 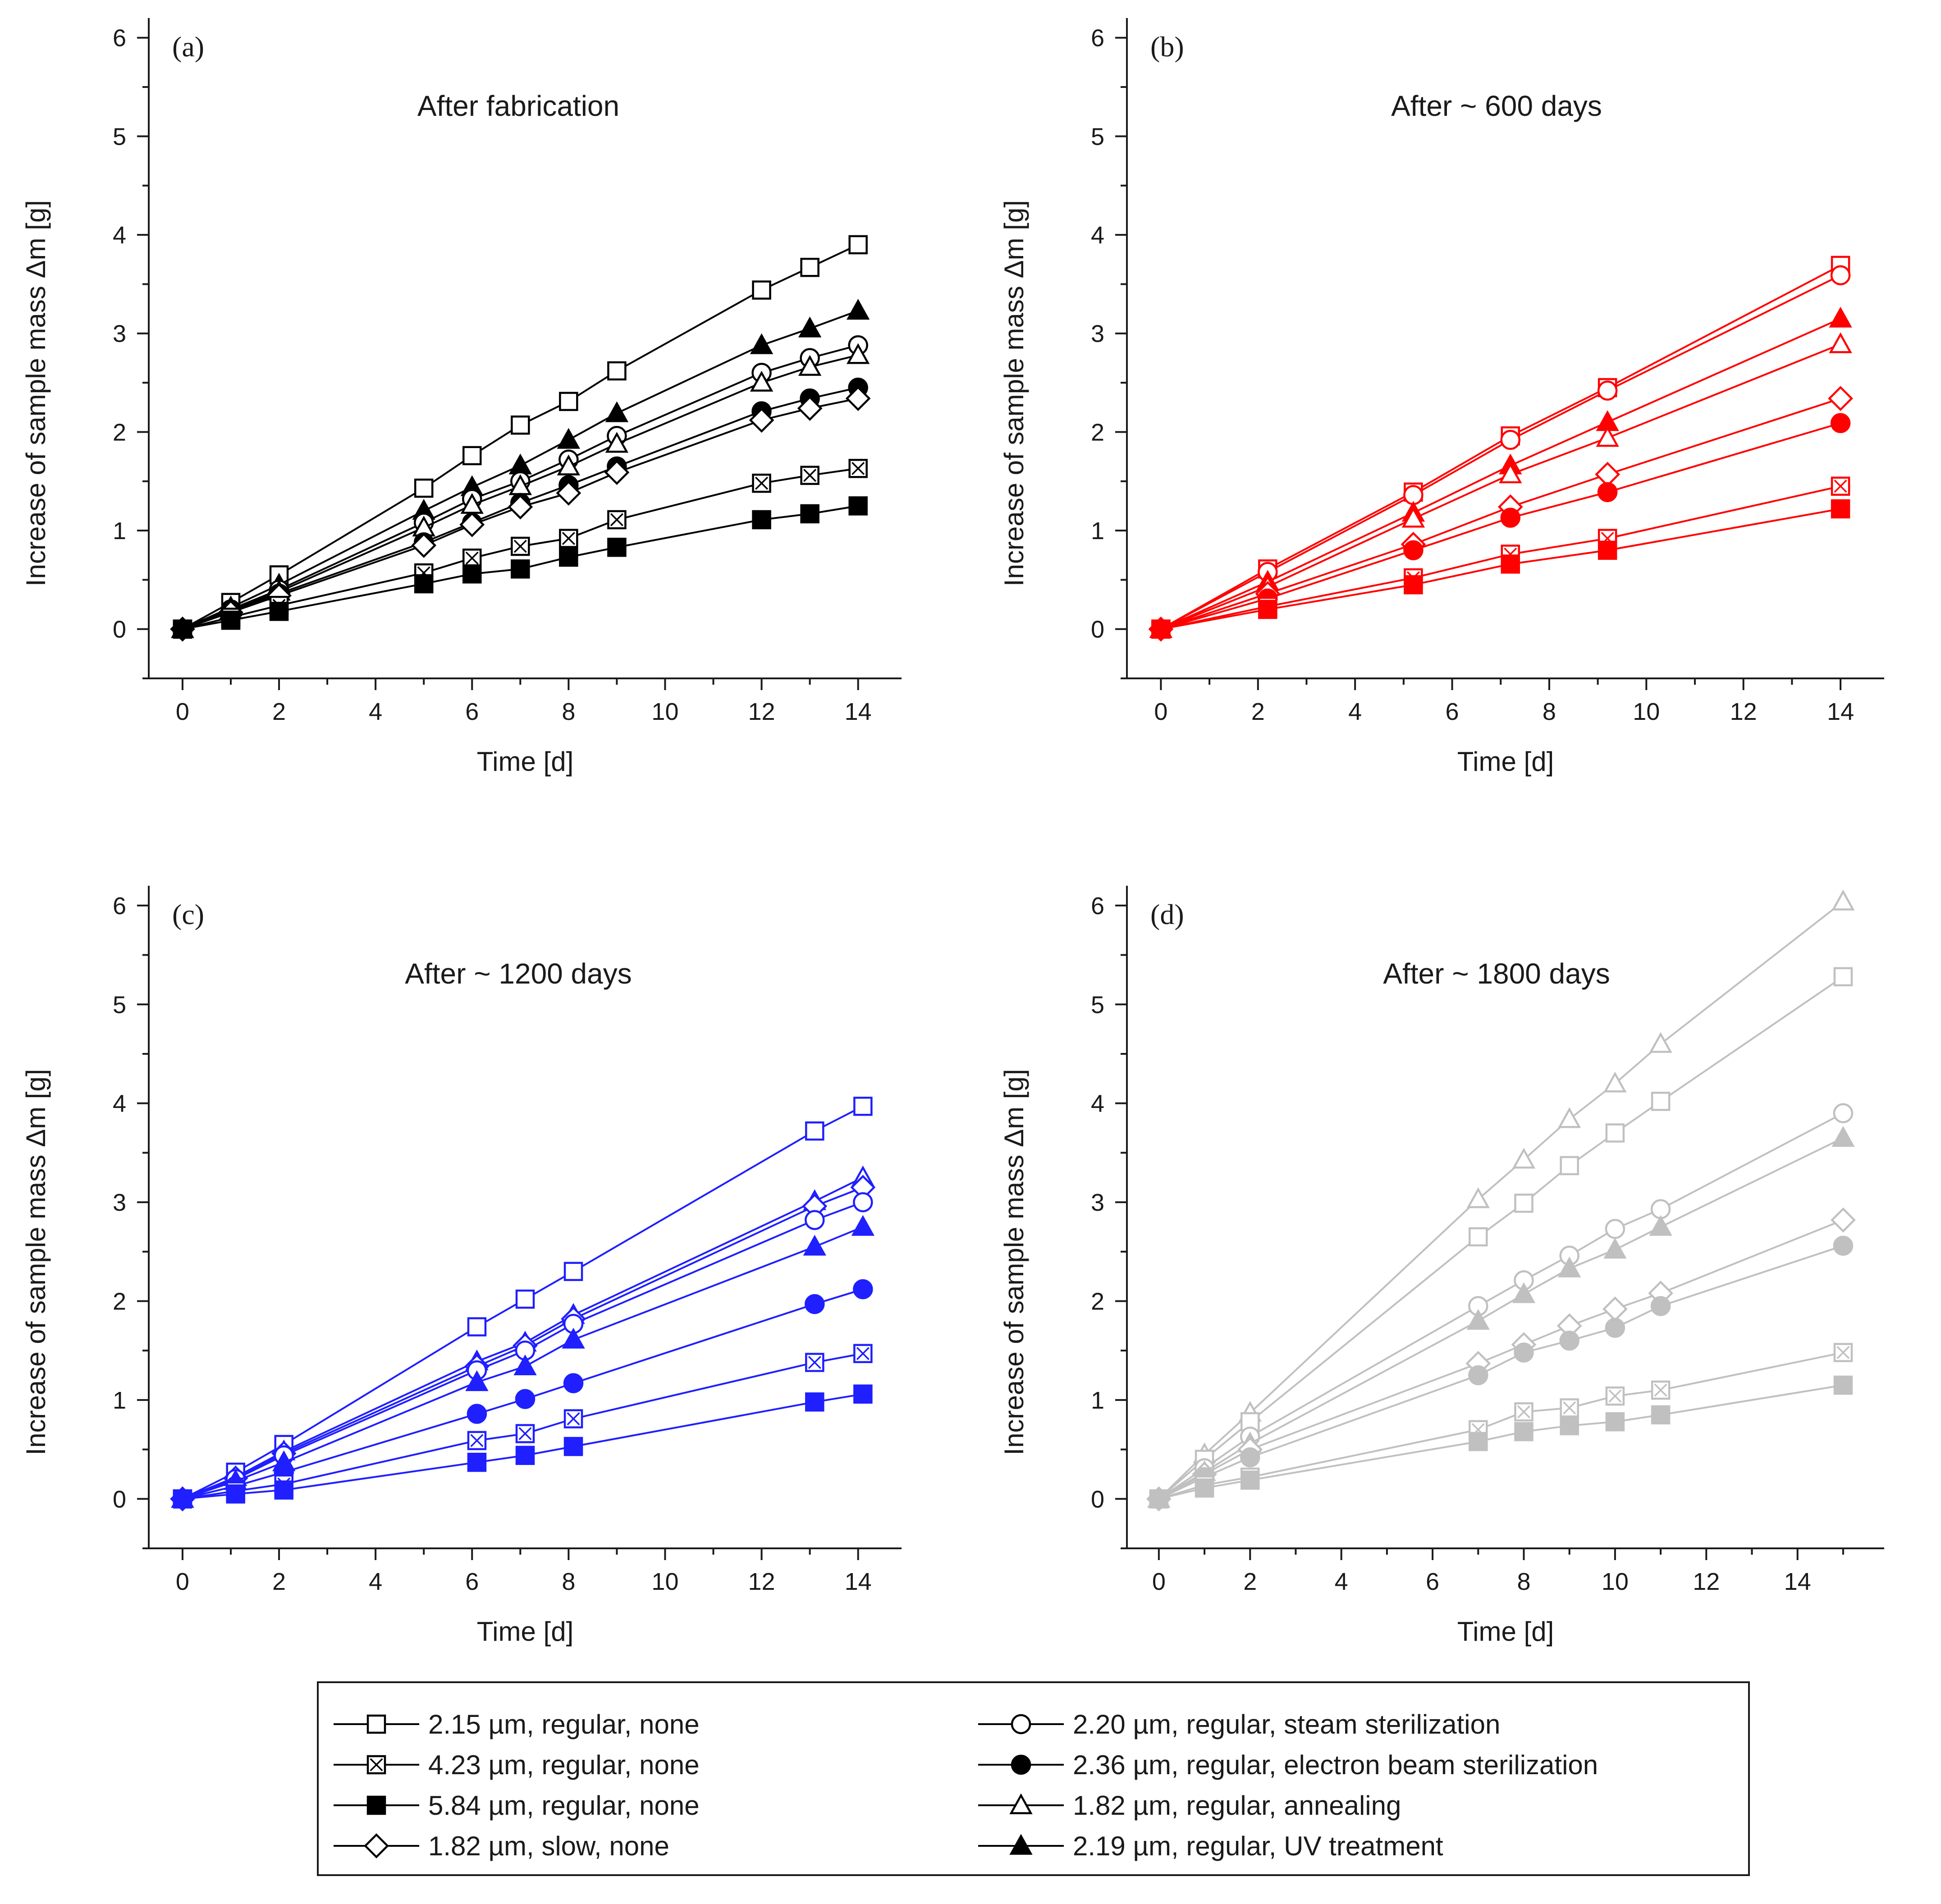 I want to click on y-tick-label: 6, so click(x=1097, y=906).